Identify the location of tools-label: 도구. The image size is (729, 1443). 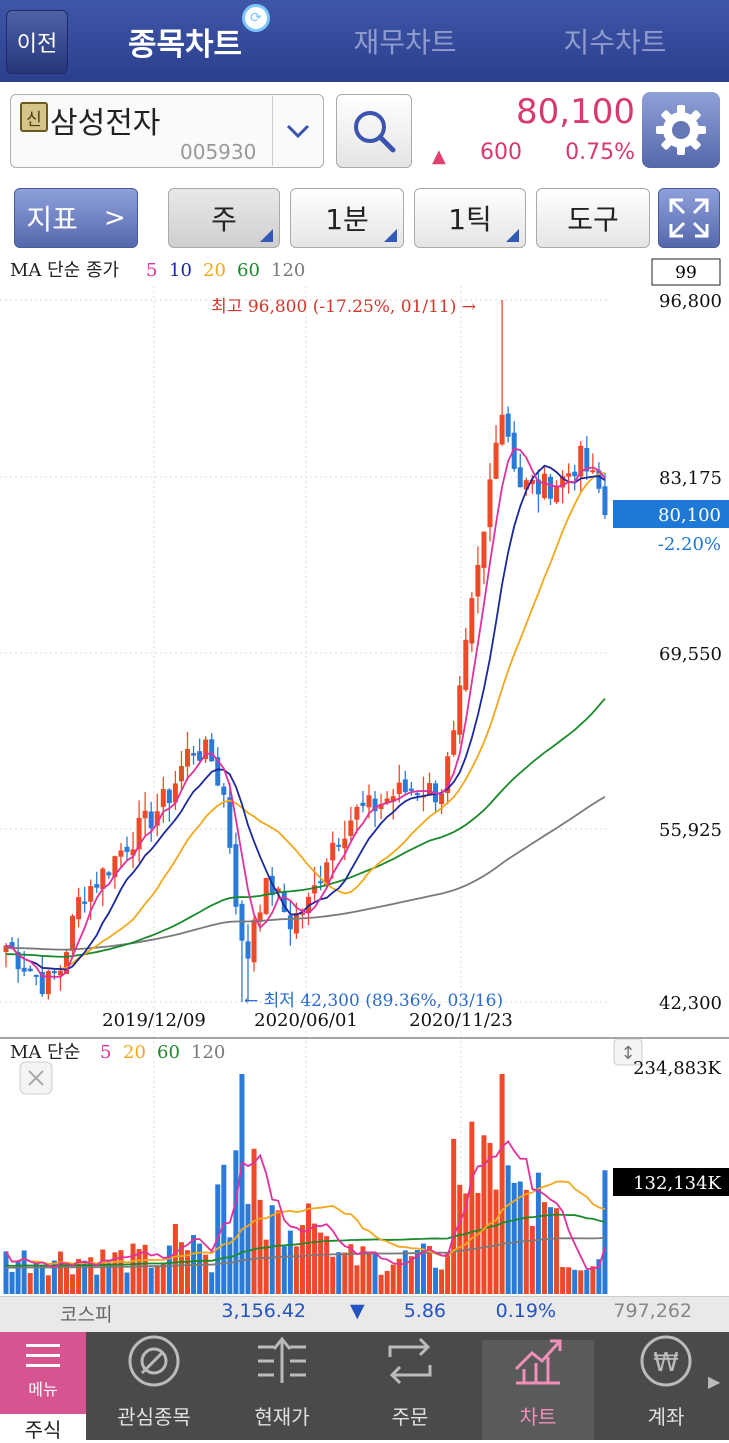
(593, 219).